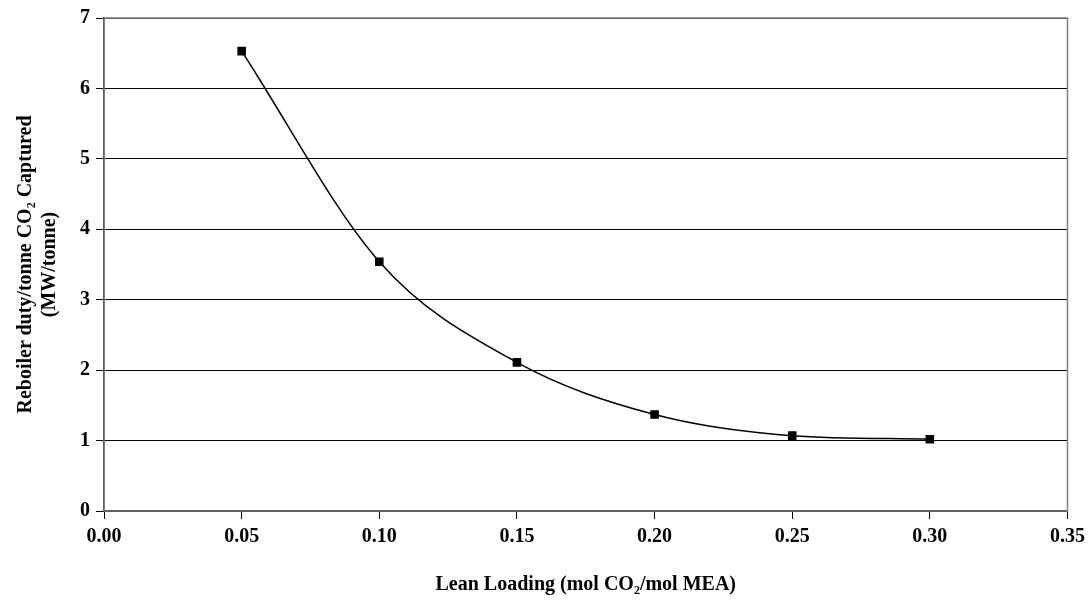 This screenshot has height=606, width=1091. What do you see at coordinates (655, 535) in the screenshot?
I see `x-tick-label: 0.20` at bounding box center [655, 535].